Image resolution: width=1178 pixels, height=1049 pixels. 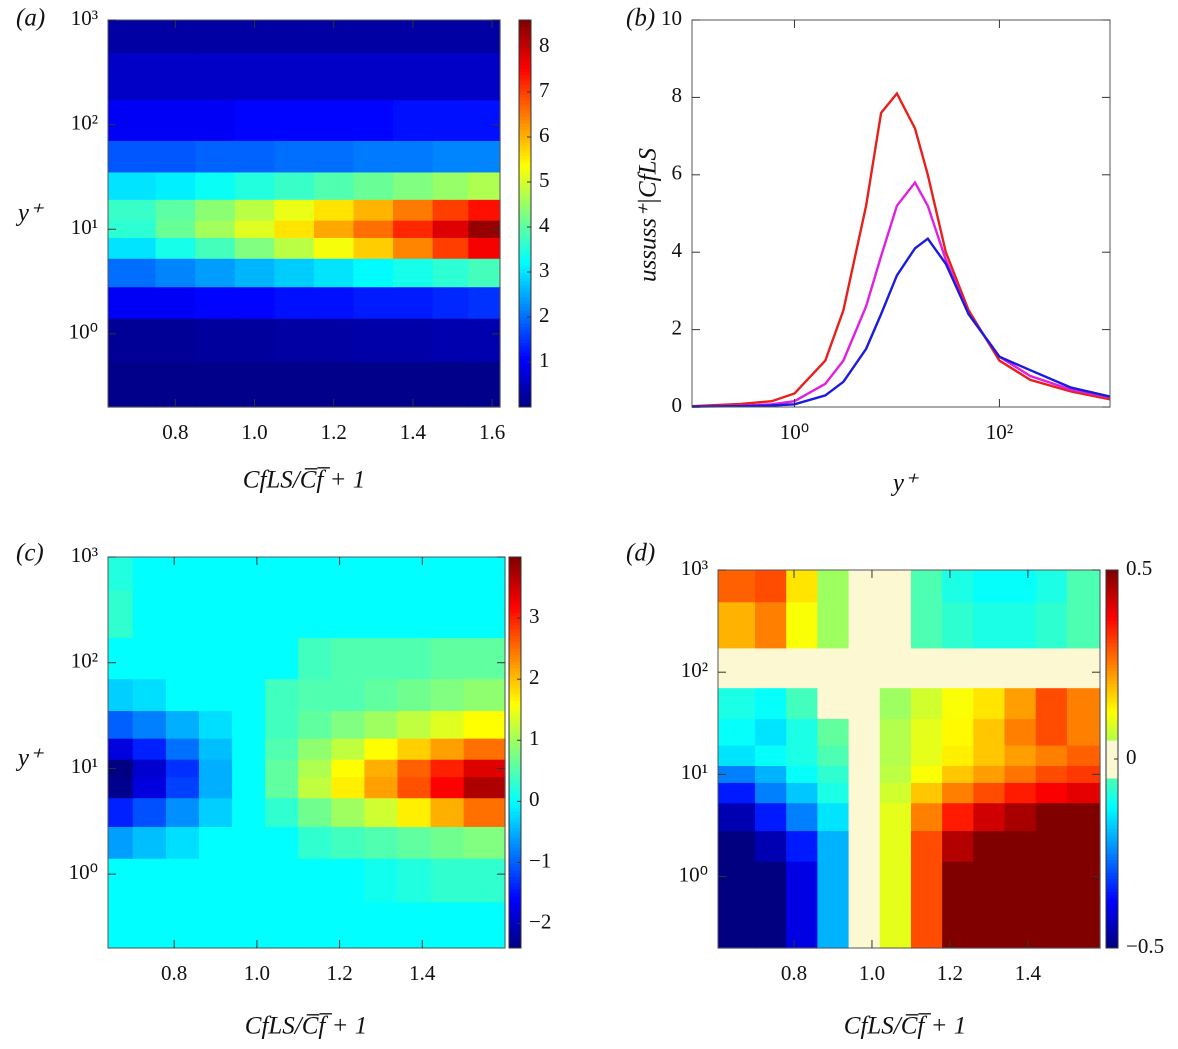 I want to click on x-tick-label: 0.8, so click(x=174, y=973).